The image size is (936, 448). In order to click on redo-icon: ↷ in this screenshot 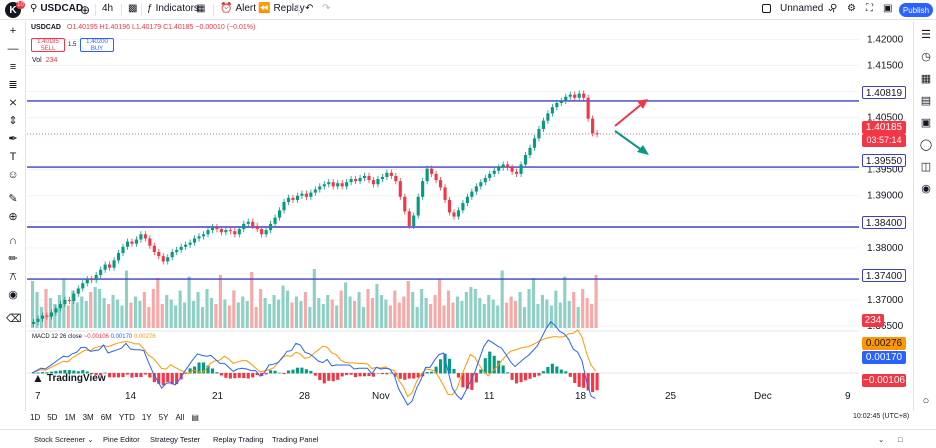, I will do `click(326, 8)`.